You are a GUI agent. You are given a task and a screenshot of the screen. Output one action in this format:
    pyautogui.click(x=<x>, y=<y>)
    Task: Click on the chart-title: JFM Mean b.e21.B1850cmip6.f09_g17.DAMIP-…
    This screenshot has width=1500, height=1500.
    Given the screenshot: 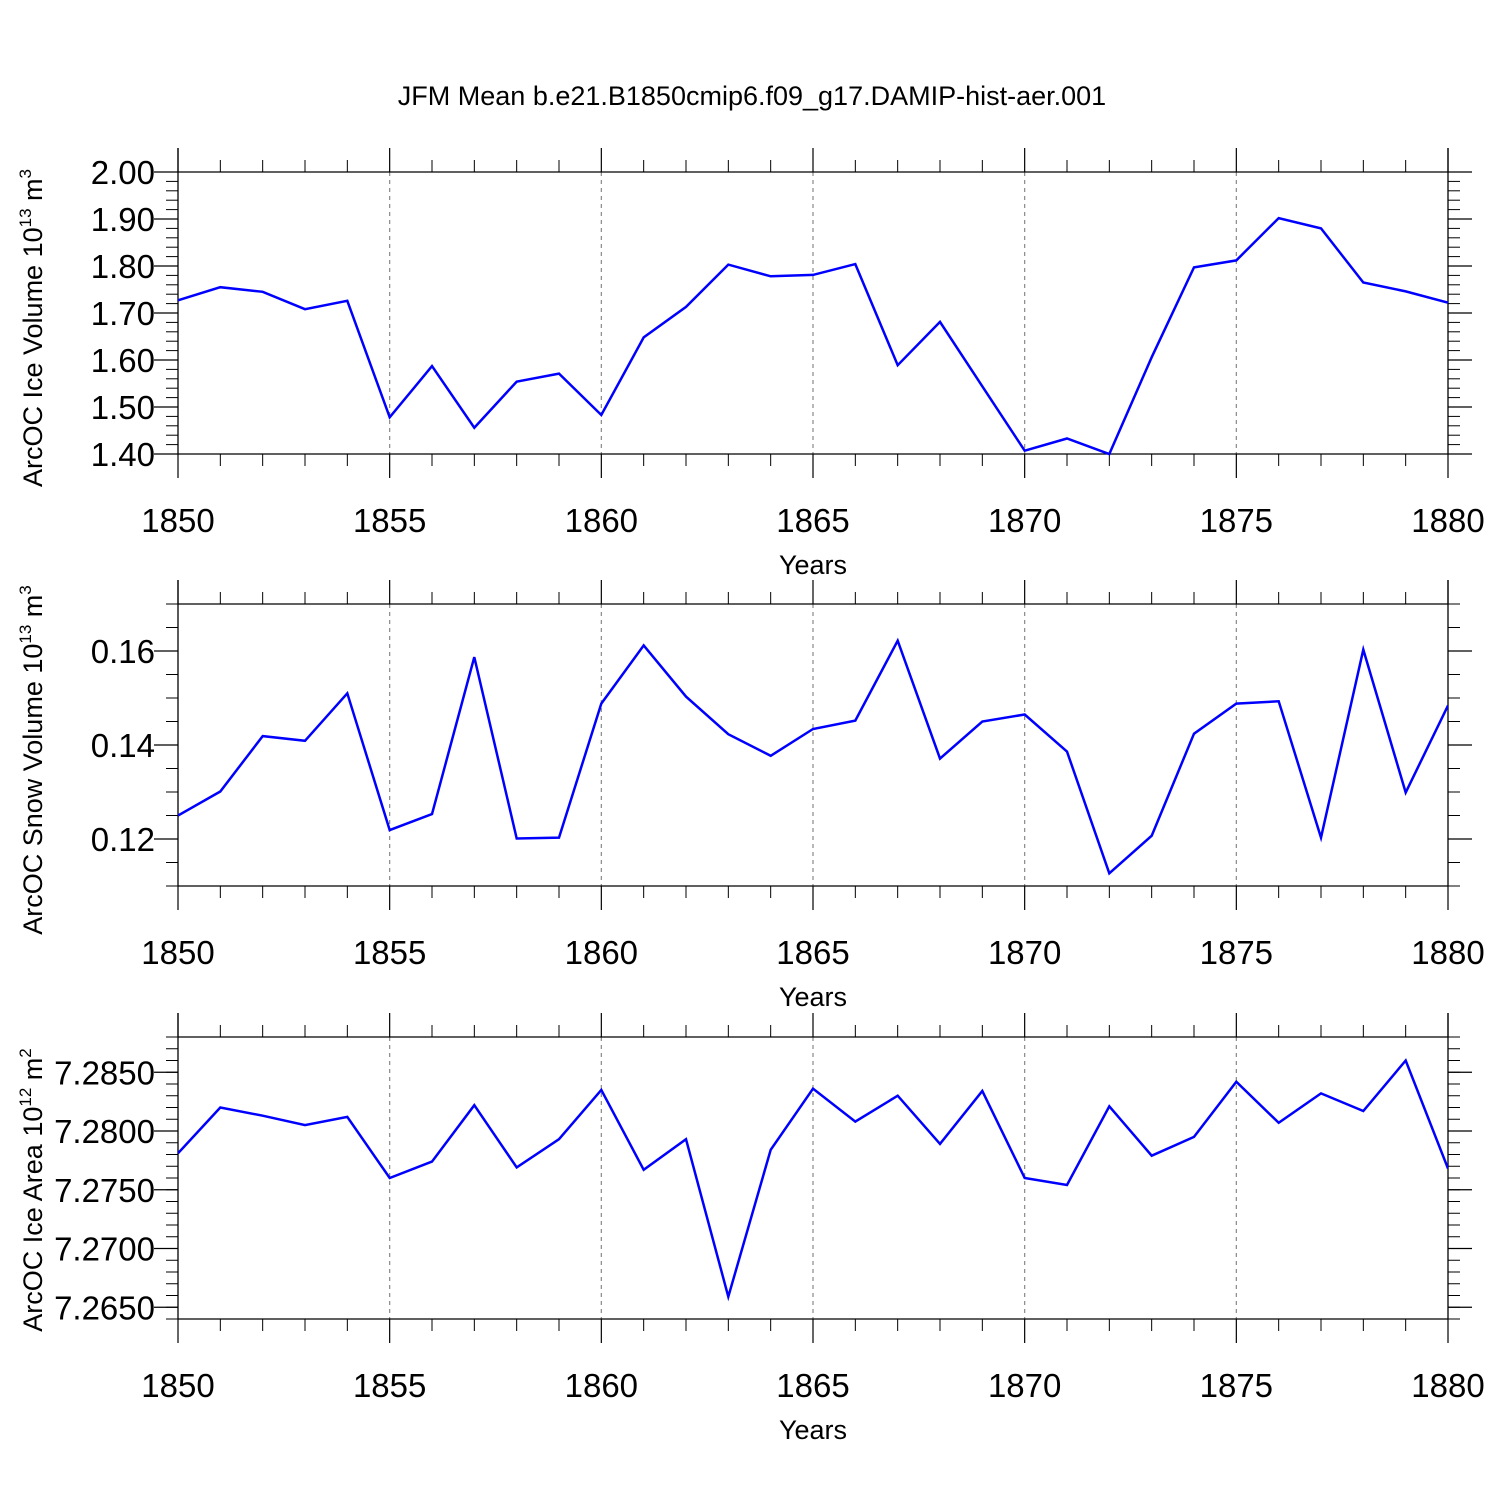 What is the action you would take?
    pyautogui.click(x=752, y=96)
    